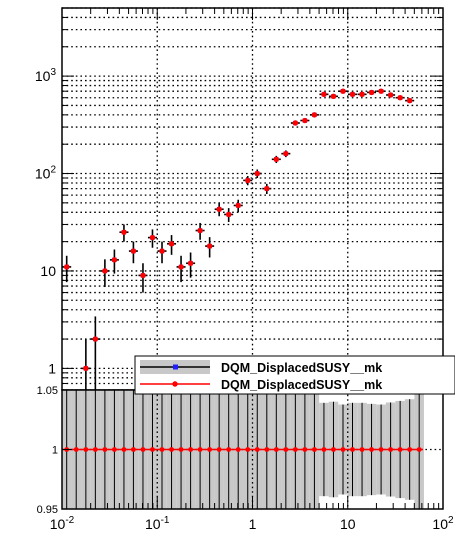 This screenshot has width=455, height=537. I want to click on y-tick-label: 10, so click(48, 271).